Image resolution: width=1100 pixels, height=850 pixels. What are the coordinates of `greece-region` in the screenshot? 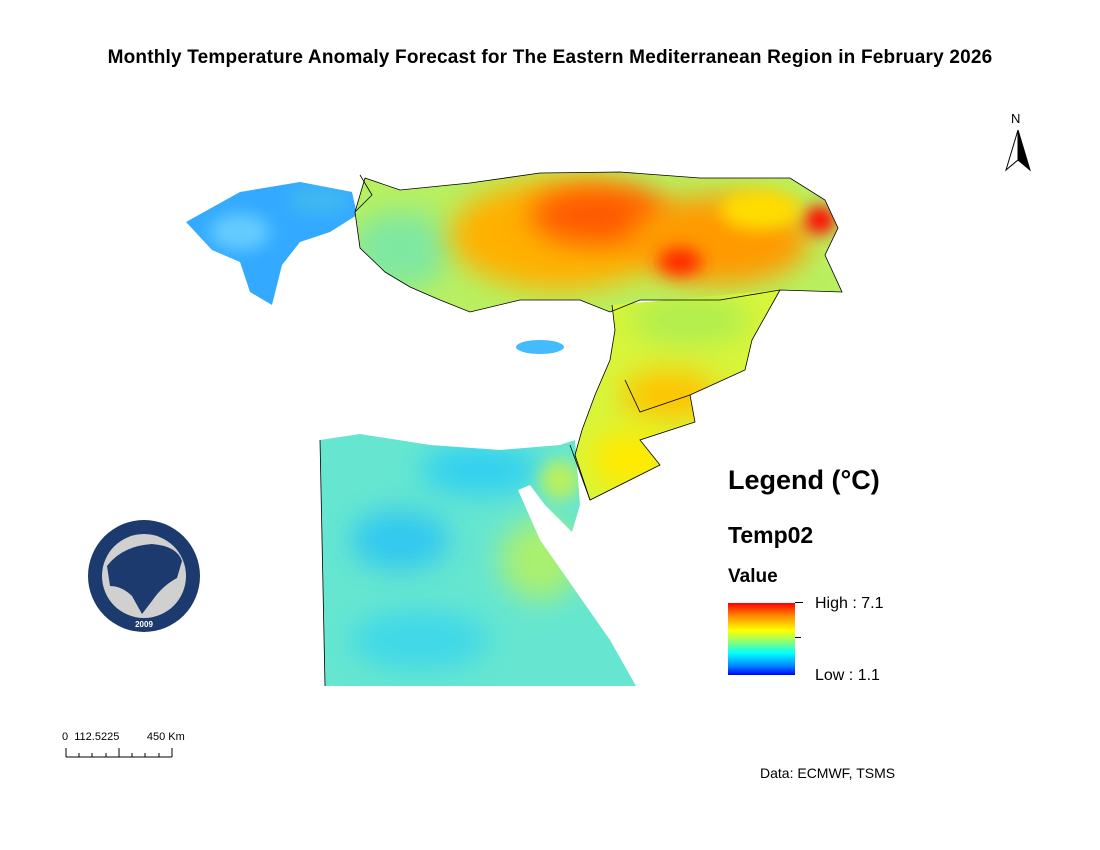 It's located at (271, 243).